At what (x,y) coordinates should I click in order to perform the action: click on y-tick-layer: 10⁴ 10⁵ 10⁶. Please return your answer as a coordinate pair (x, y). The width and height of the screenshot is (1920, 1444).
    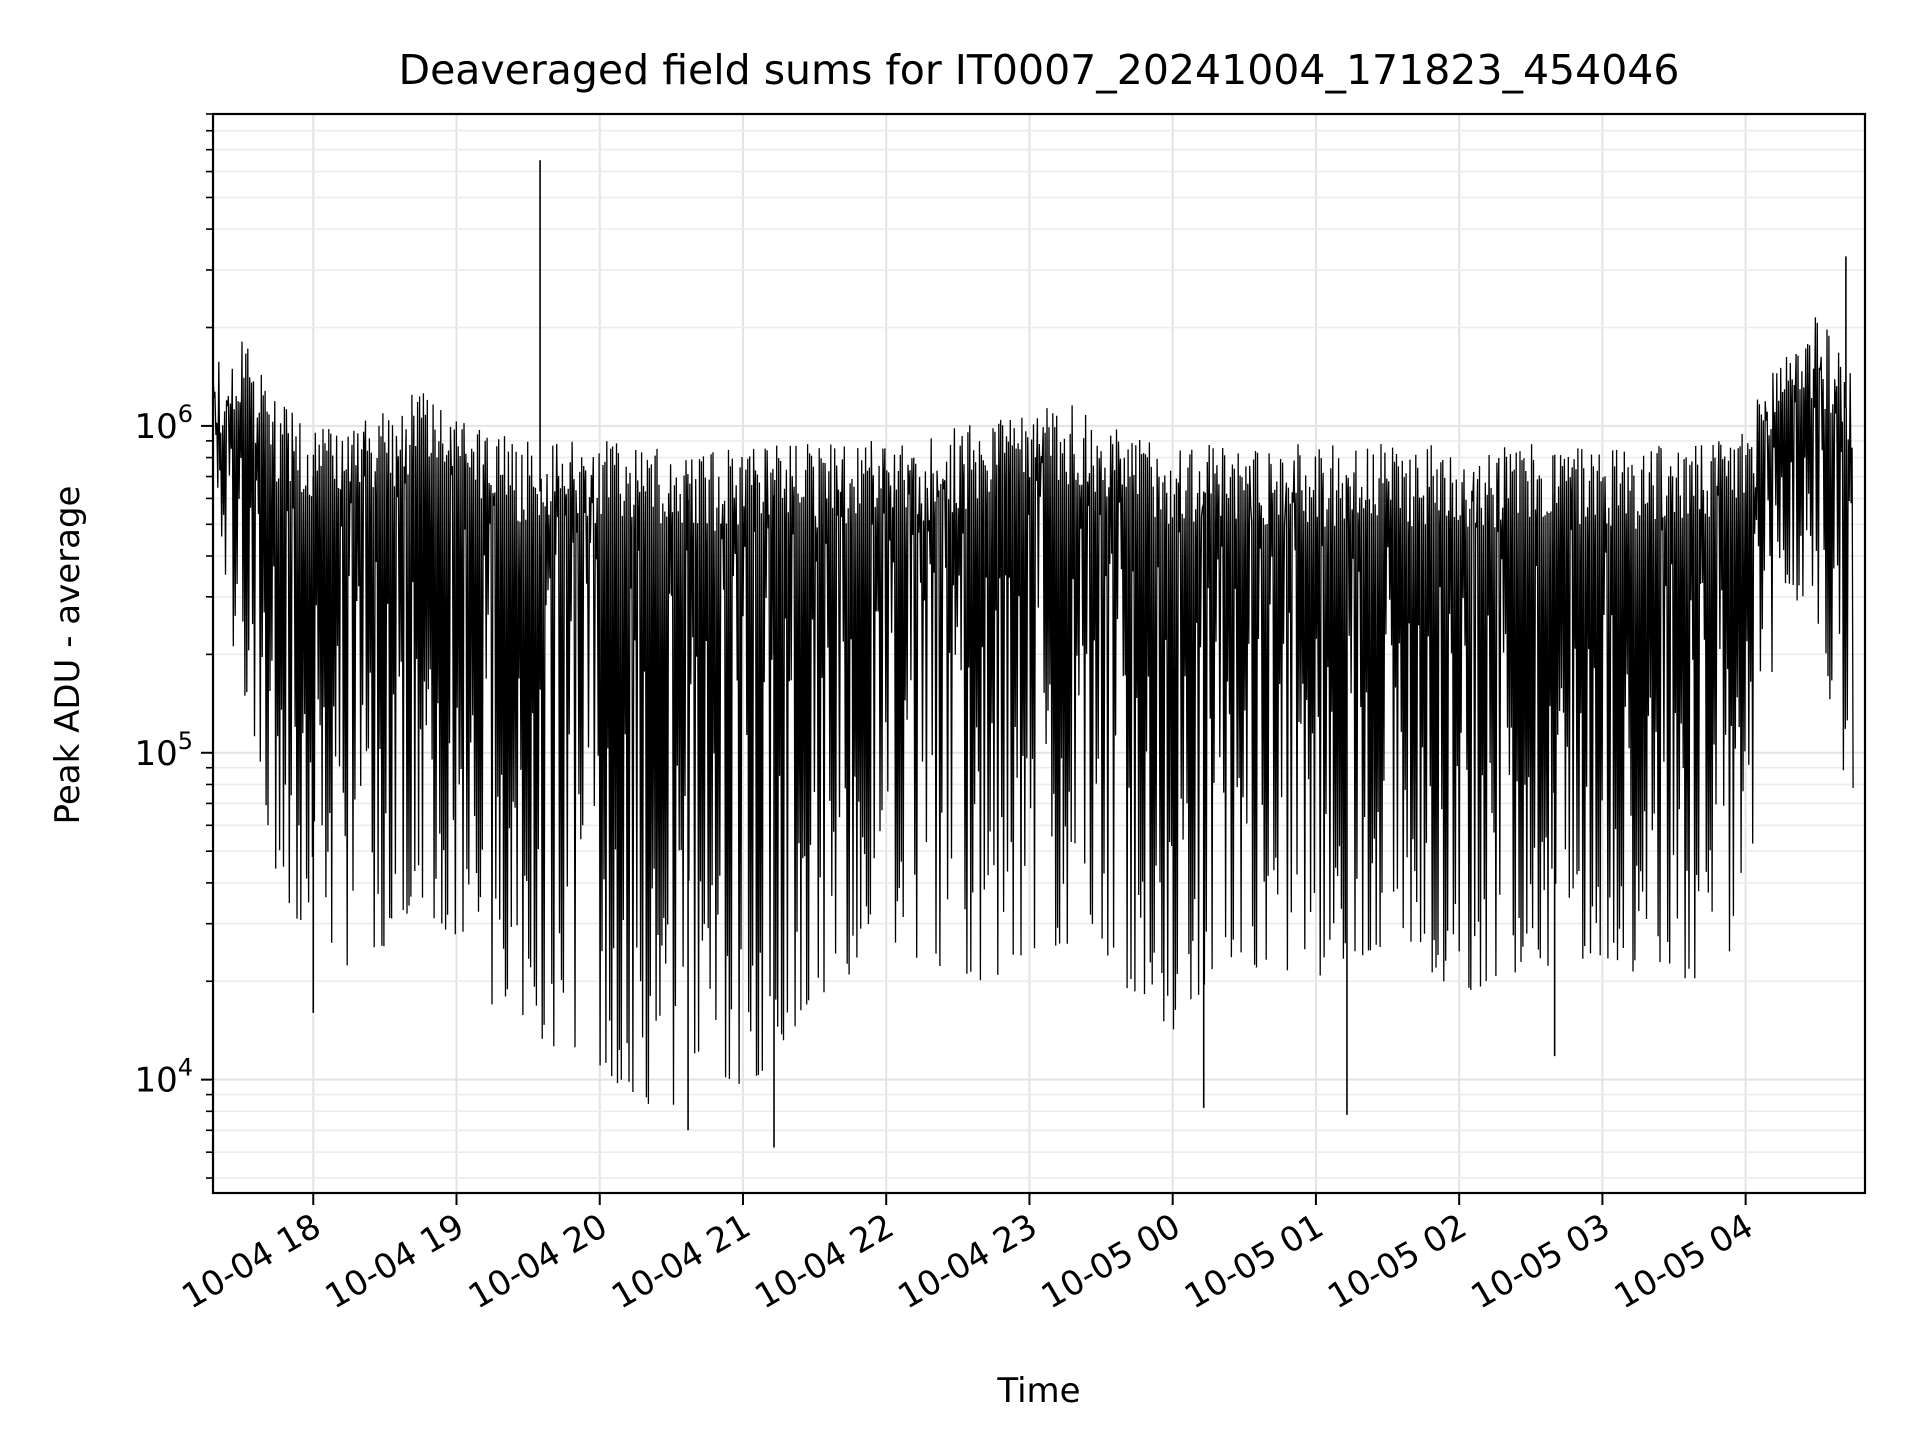
    Looking at the image, I should click on (173, 646).